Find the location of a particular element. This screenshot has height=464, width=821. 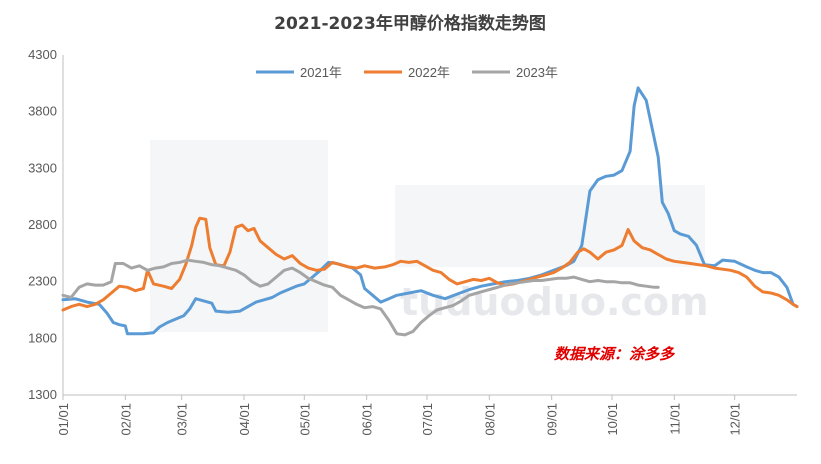

y-tick-label: 4300 is located at coordinates (42, 54).